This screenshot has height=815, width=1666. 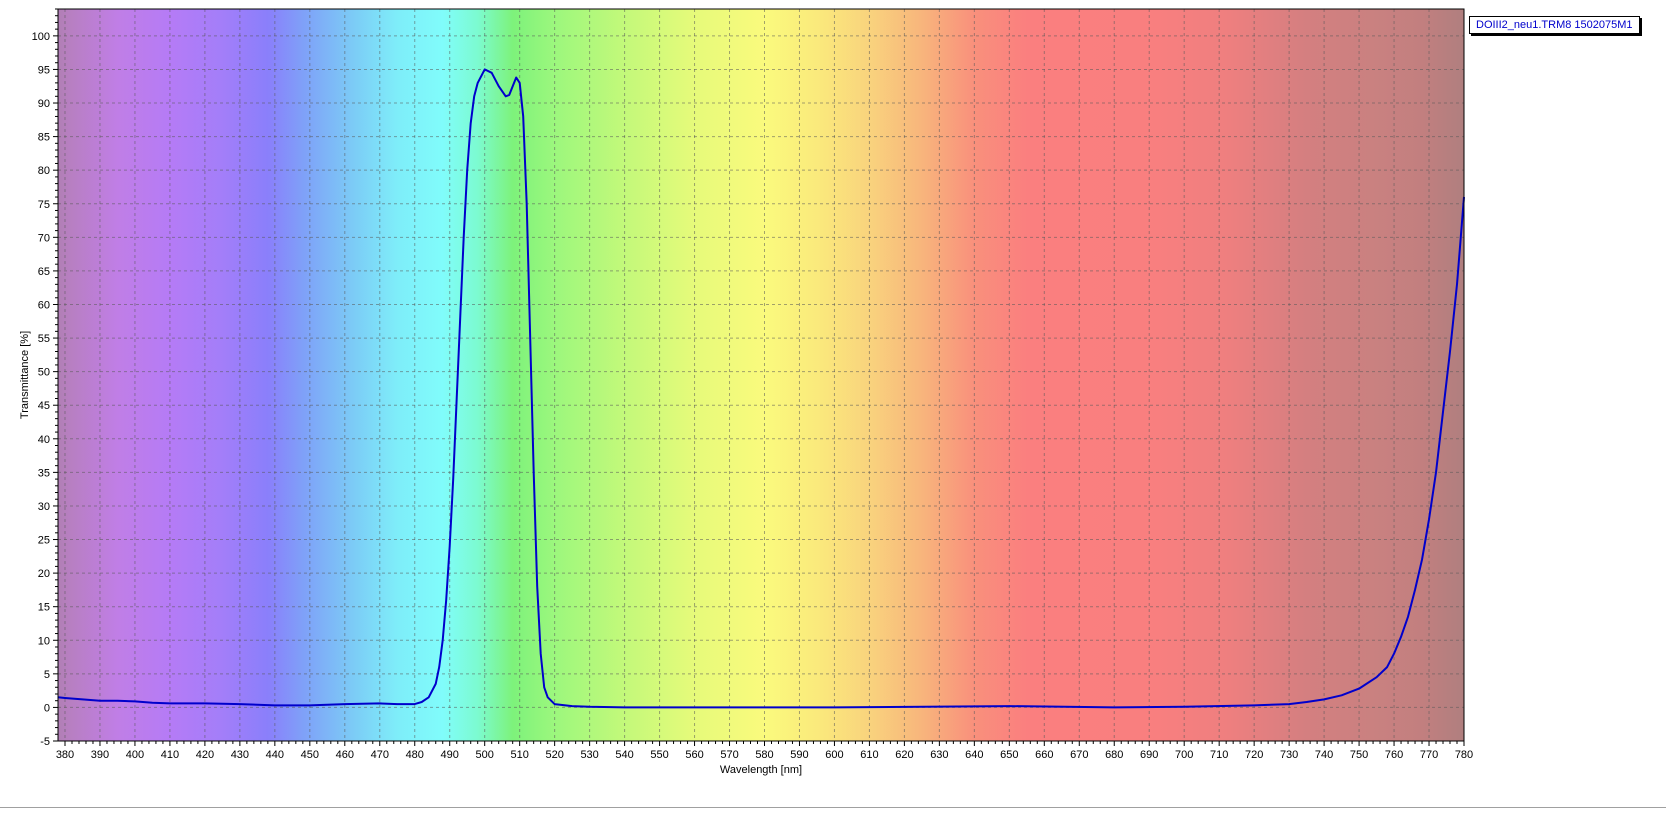 What do you see at coordinates (1009, 755) in the screenshot?
I see `x-tick-label: 650` at bounding box center [1009, 755].